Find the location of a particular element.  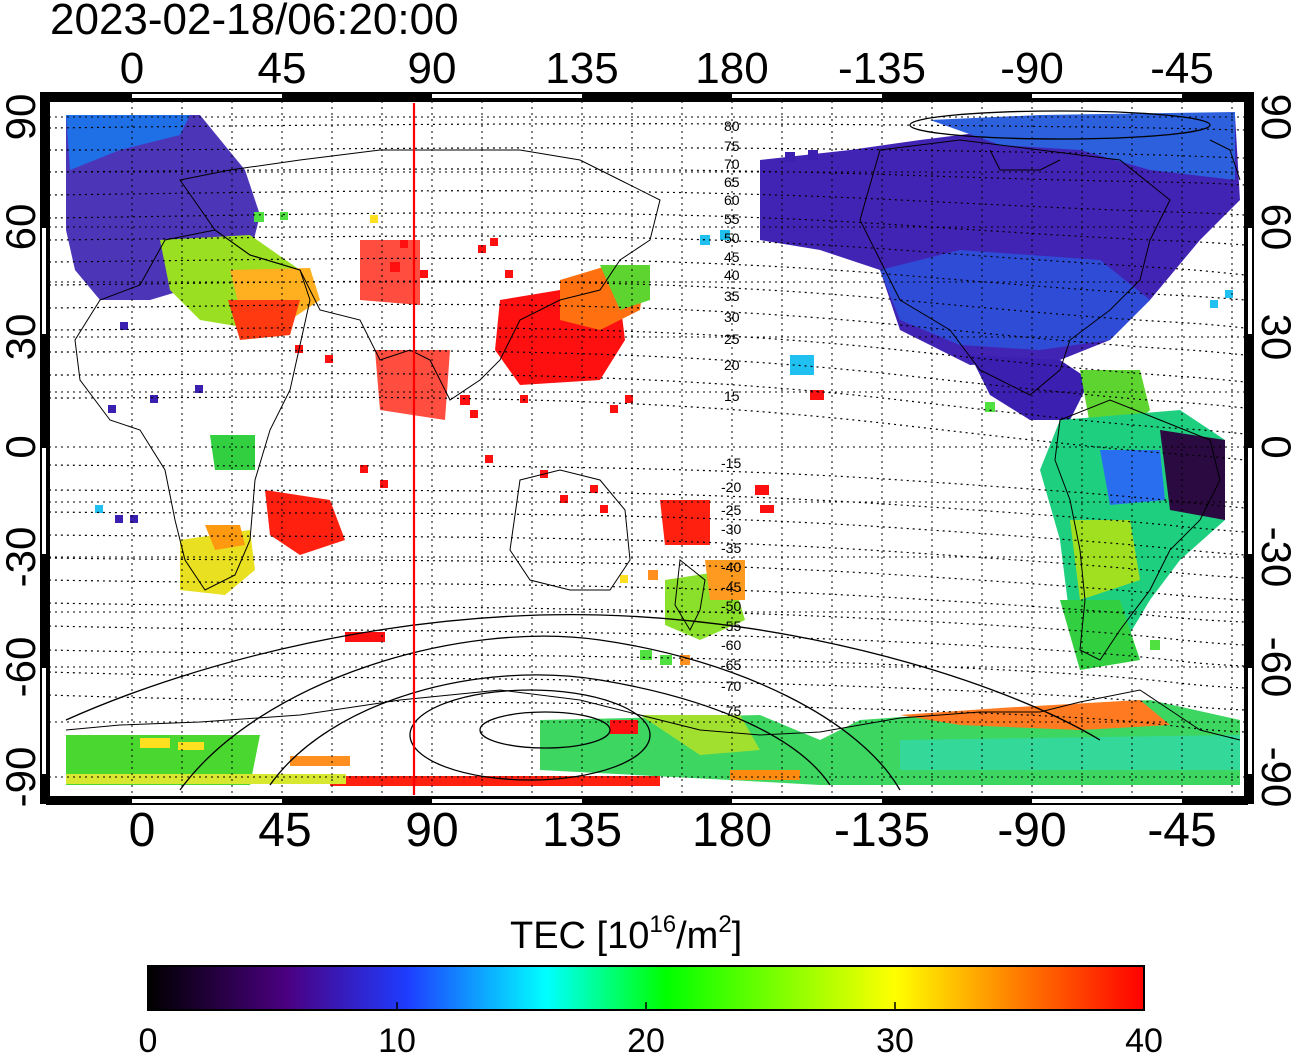

mag-label: 40 is located at coordinates (732, 275).